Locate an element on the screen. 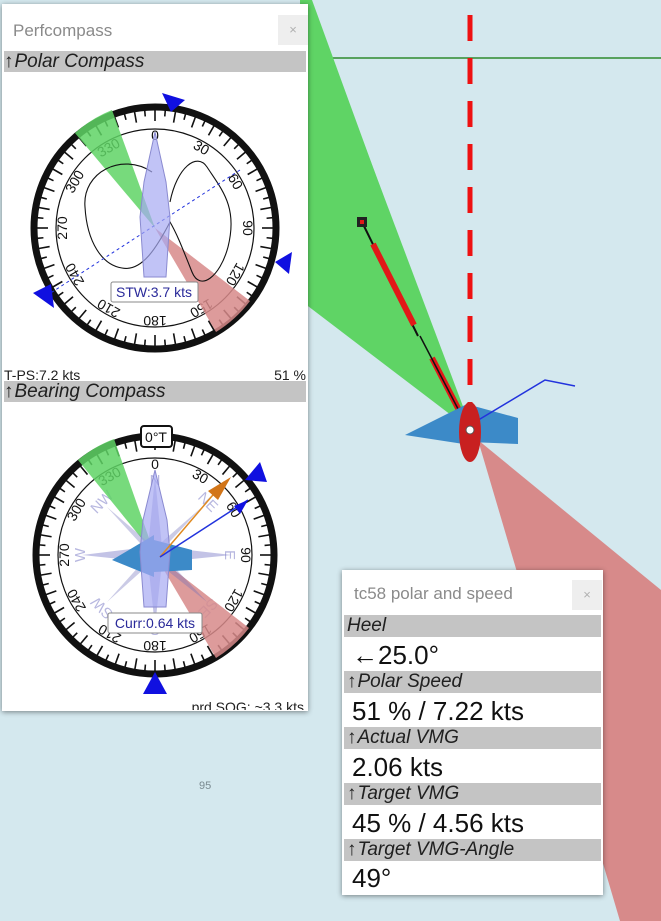 The width and height of the screenshot is (661, 921). bearing-compass-header: ↑Bearing Compass is located at coordinates (155, 391).